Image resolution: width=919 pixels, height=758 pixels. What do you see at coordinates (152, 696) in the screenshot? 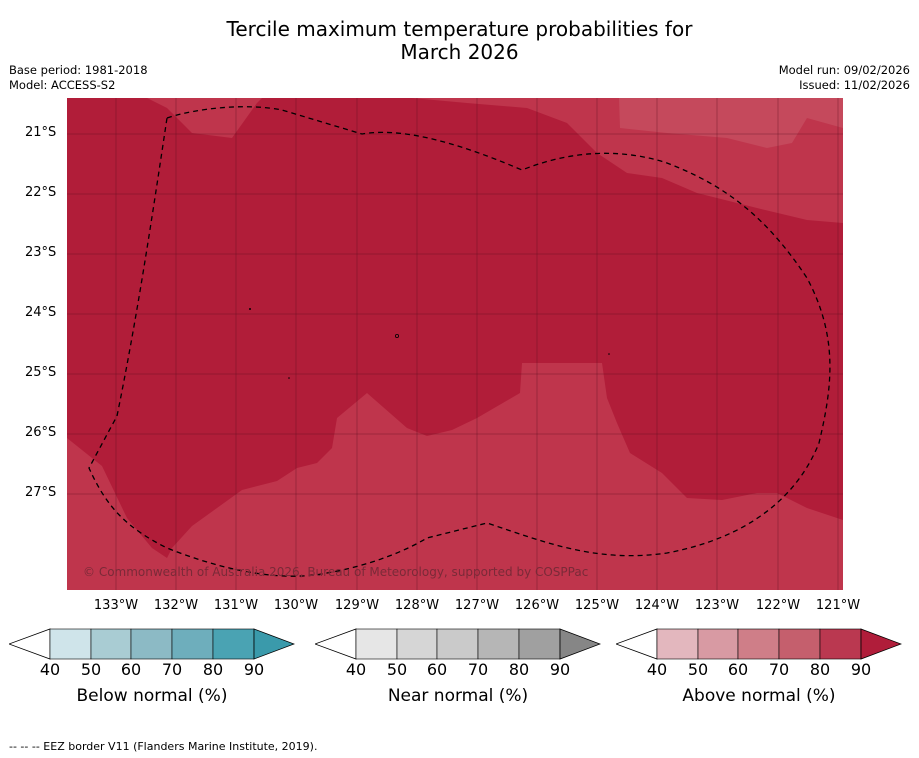
I see `below-normal-label: Below normal (%)` at bounding box center [152, 696].